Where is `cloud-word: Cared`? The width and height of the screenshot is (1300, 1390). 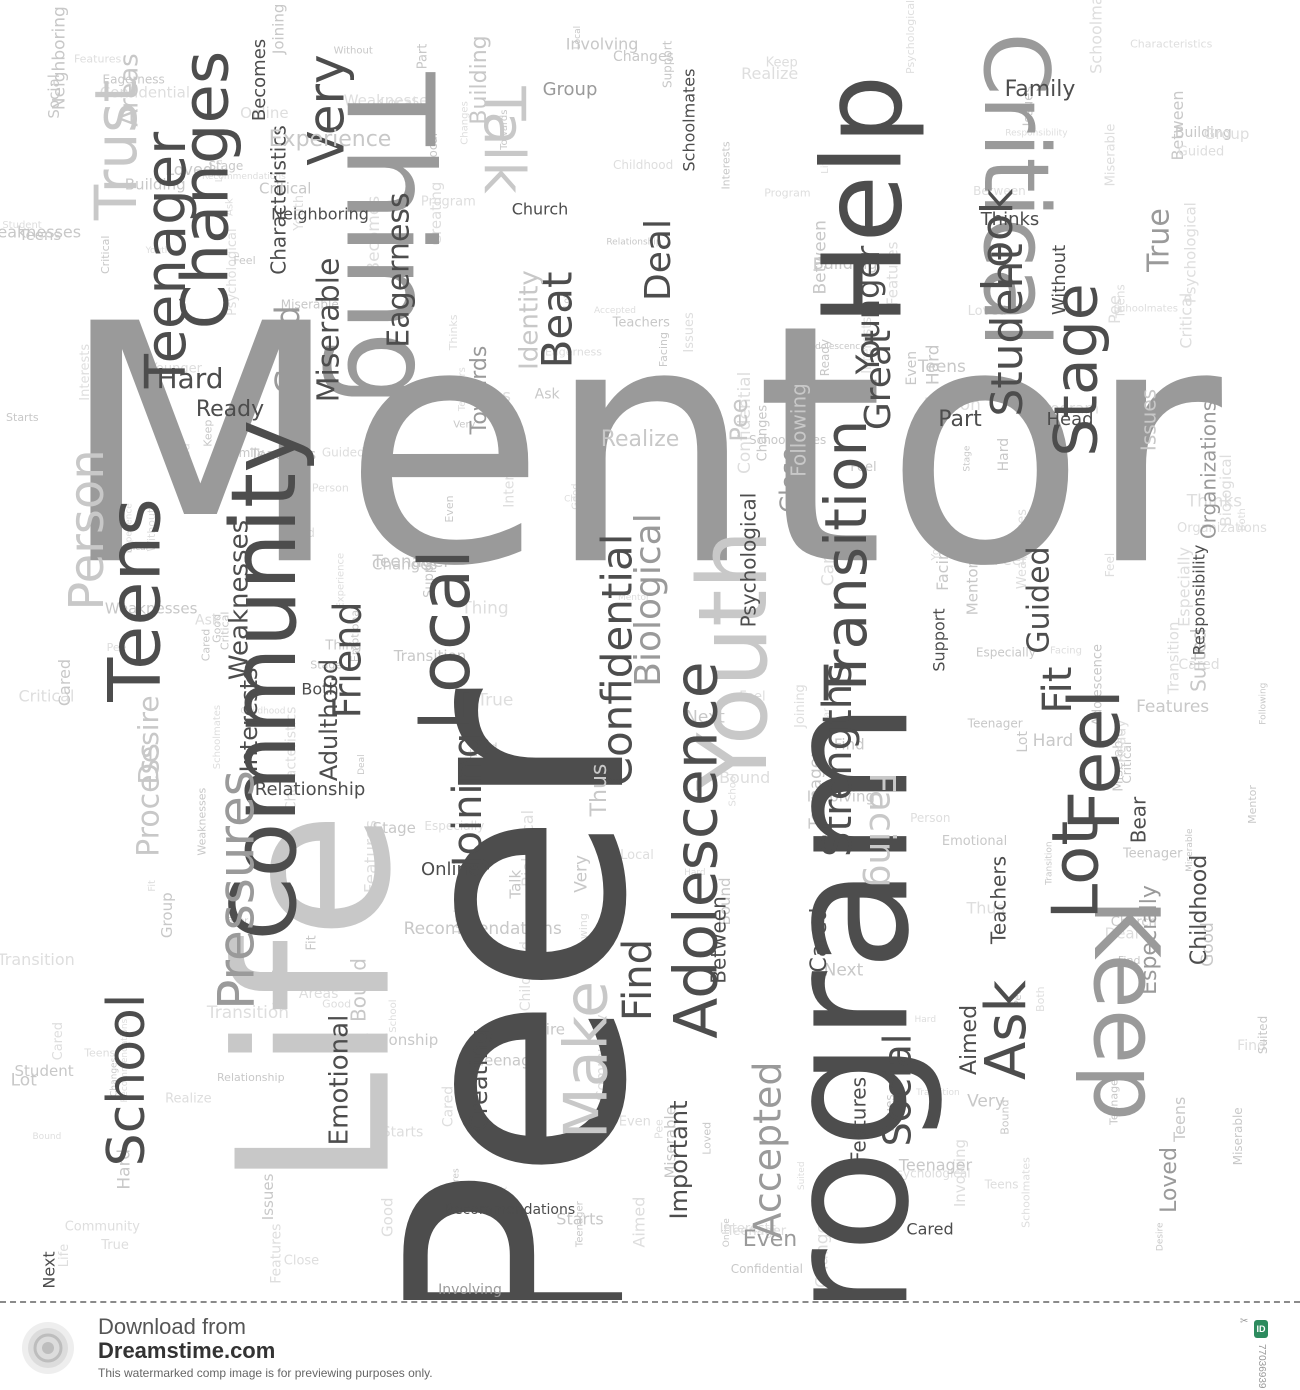 cloud-word: Cared is located at coordinates (58, 1041).